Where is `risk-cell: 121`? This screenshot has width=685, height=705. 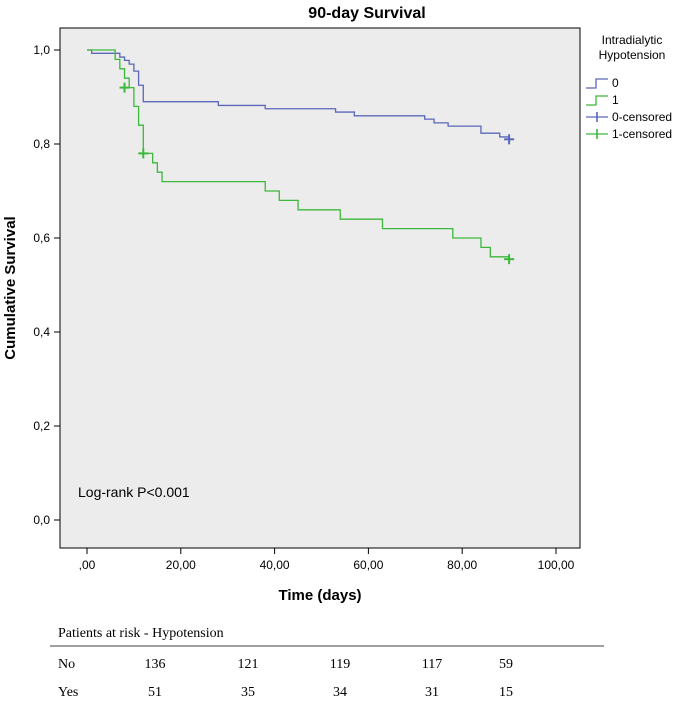
risk-cell: 121 is located at coordinates (248, 664).